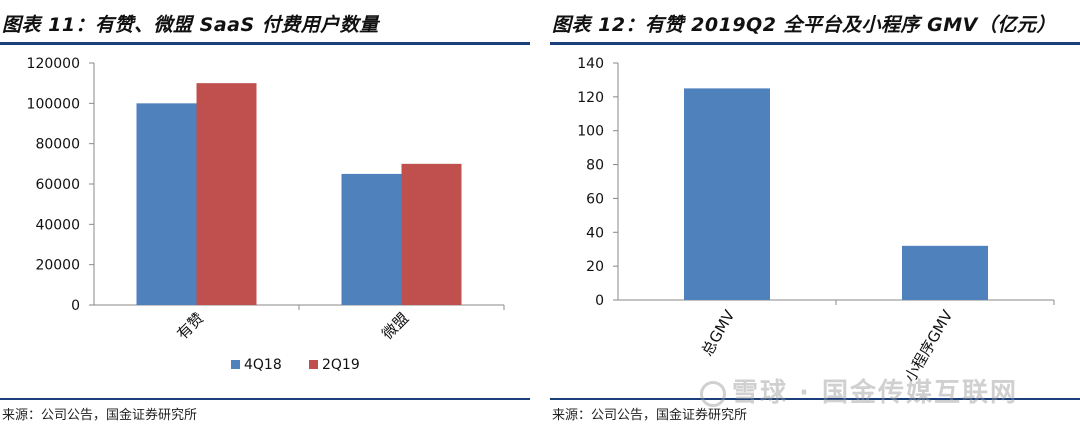 This screenshot has height=424, width=1080. I want to click on y-tick-label: 120000, so click(53, 64).